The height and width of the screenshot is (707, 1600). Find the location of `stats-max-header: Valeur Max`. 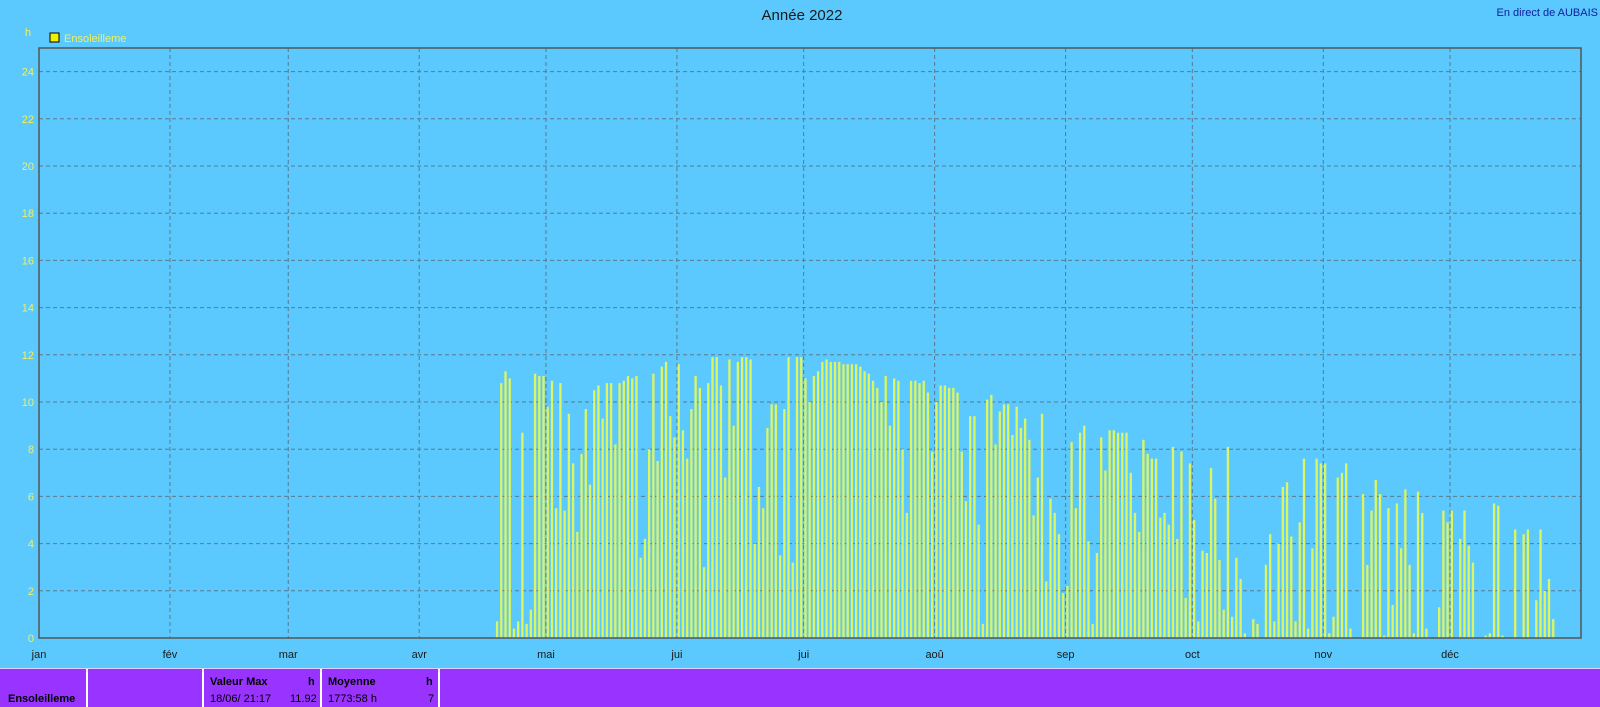

stats-max-header: Valeur Max is located at coordinates (239, 682).